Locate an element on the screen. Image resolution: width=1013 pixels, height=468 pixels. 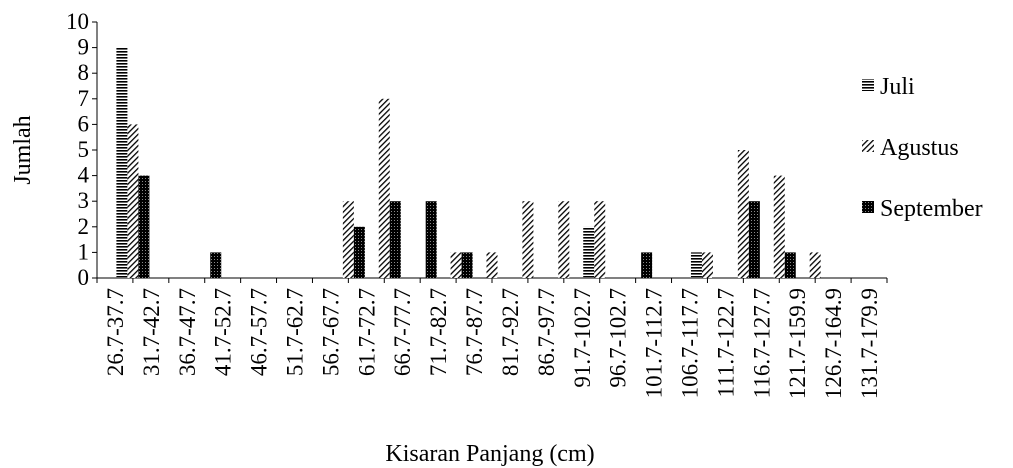
x-tick-label: 56.7-67.7 is located at coordinates (330, 332).